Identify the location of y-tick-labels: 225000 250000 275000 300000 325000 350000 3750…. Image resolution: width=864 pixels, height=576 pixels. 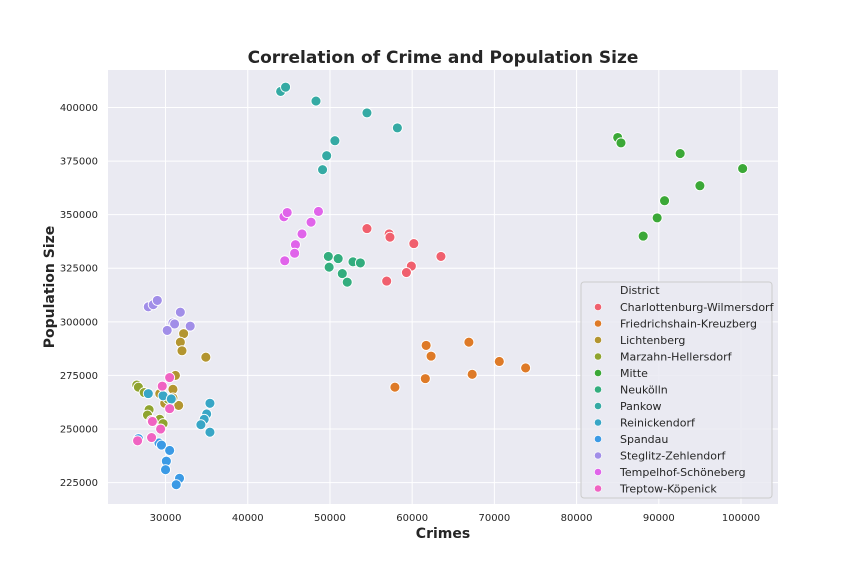
(79, 296).